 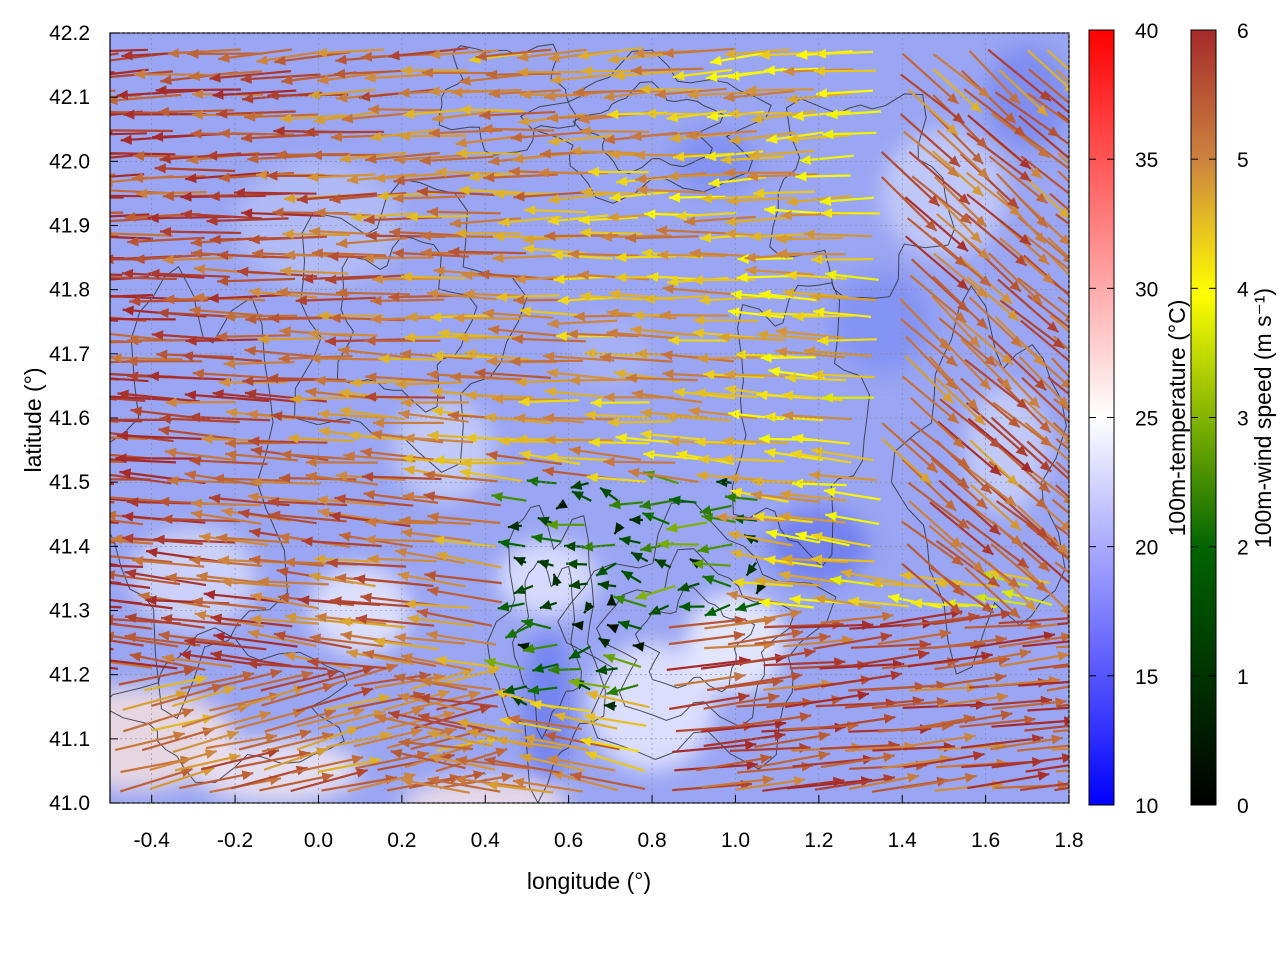 I want to click on colorbar-tick-label: 3, so click(x=1243, y=419).